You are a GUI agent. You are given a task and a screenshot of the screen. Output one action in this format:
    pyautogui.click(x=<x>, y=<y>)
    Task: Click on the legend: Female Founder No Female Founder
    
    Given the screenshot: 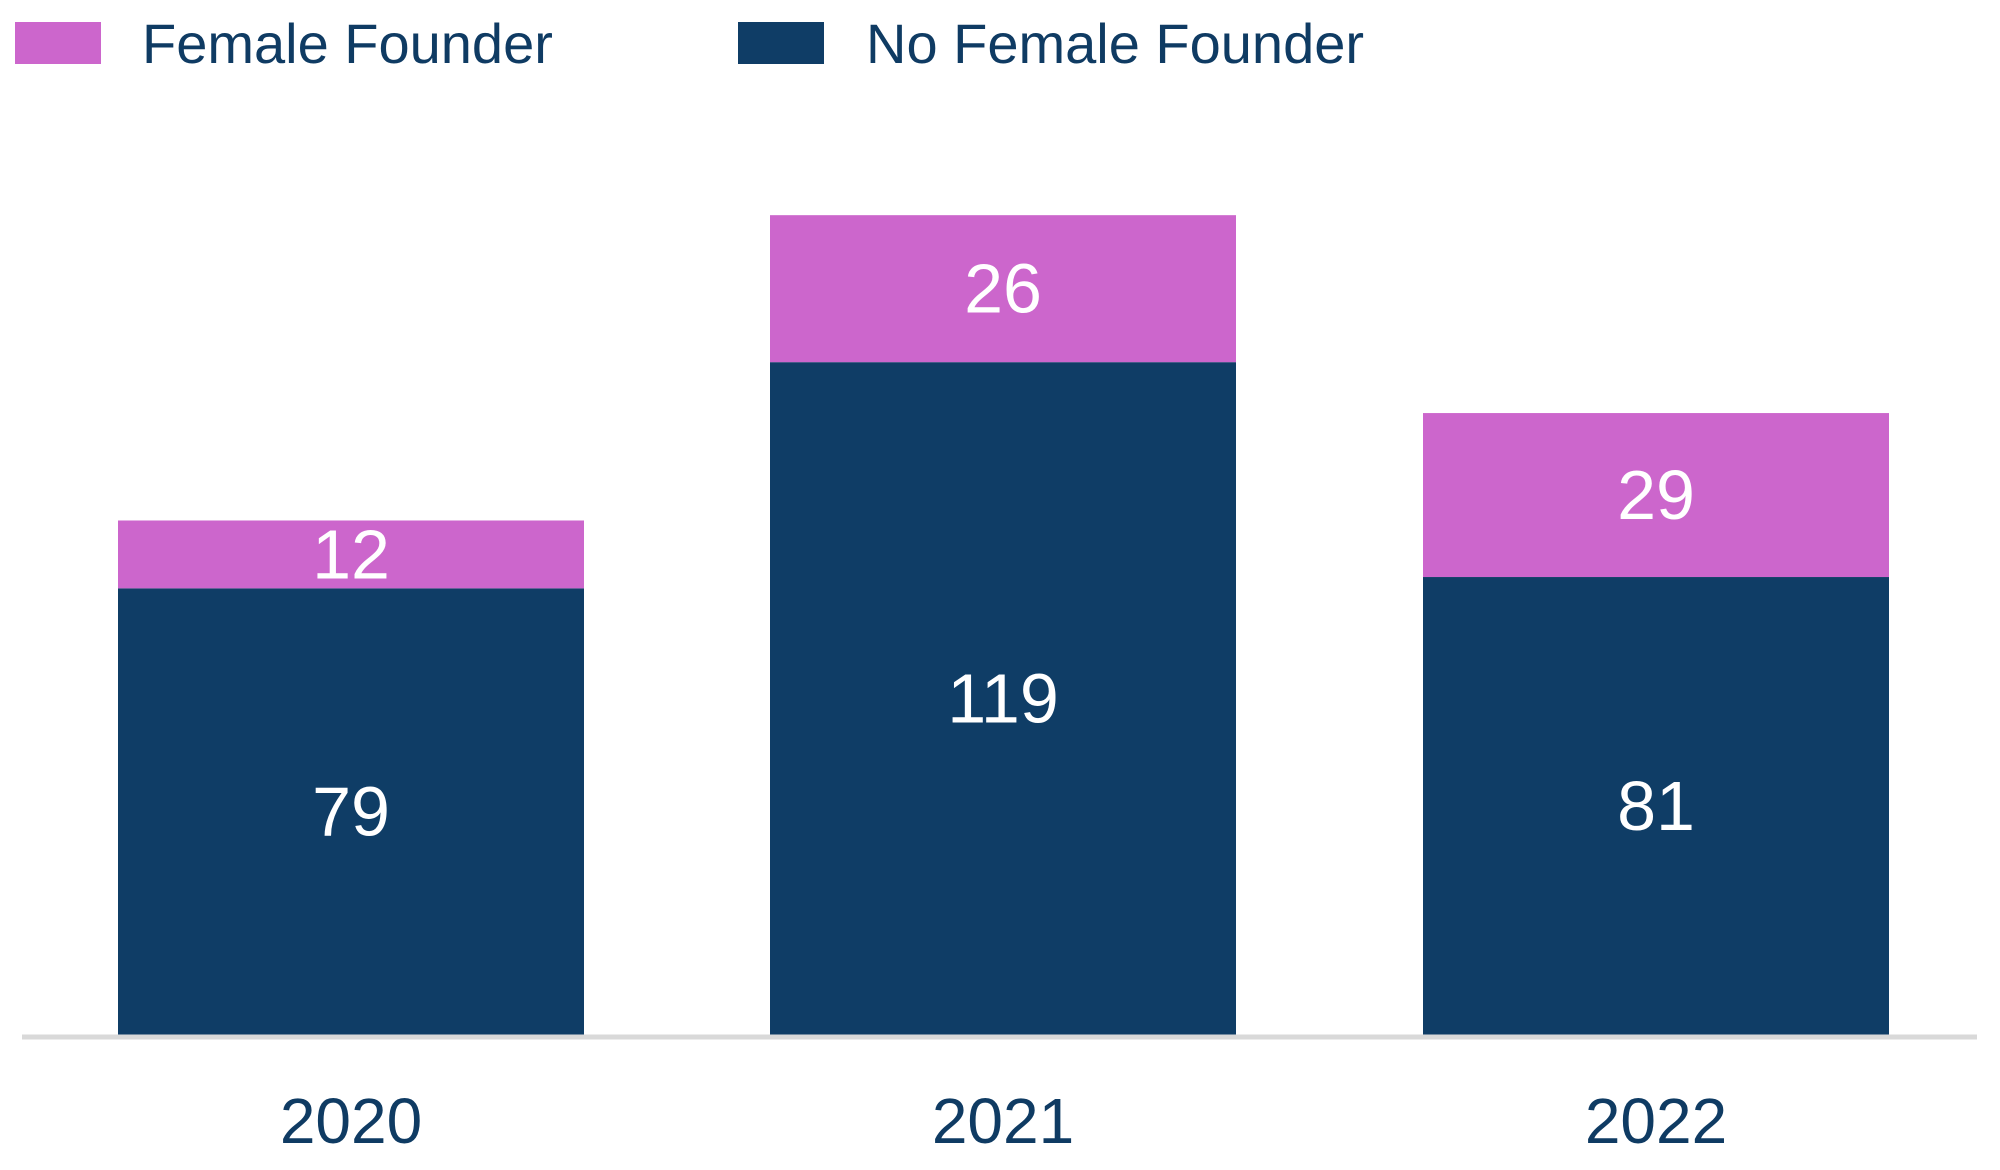 What is the action you would take?
    pyautogui.click(x=689, y=43)
    